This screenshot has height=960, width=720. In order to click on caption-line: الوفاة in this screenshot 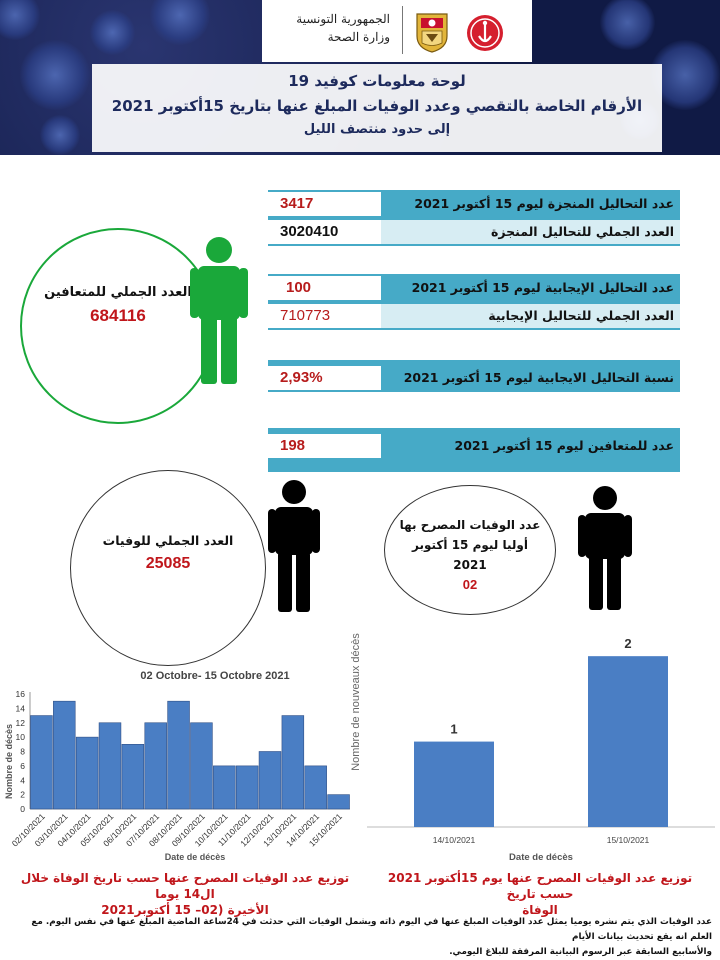, I will do `click(540, 910)`.